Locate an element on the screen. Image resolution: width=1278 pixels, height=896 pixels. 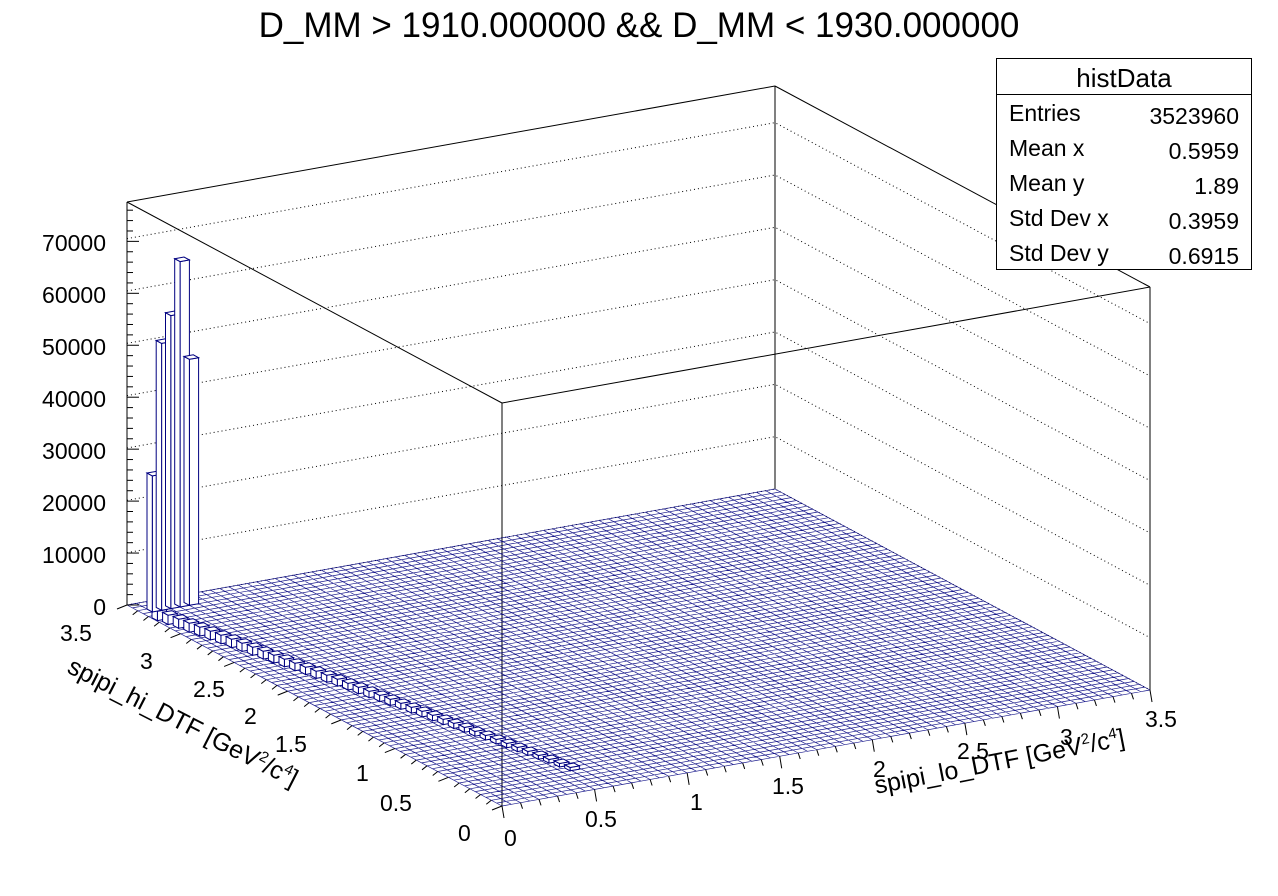
box-edge is located at coordinates (314, 302).